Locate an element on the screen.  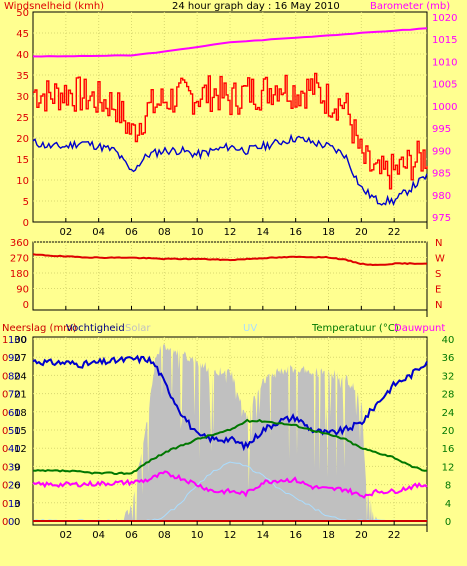
humidity-tick-label: 50 is located at coordinates (14, 431).